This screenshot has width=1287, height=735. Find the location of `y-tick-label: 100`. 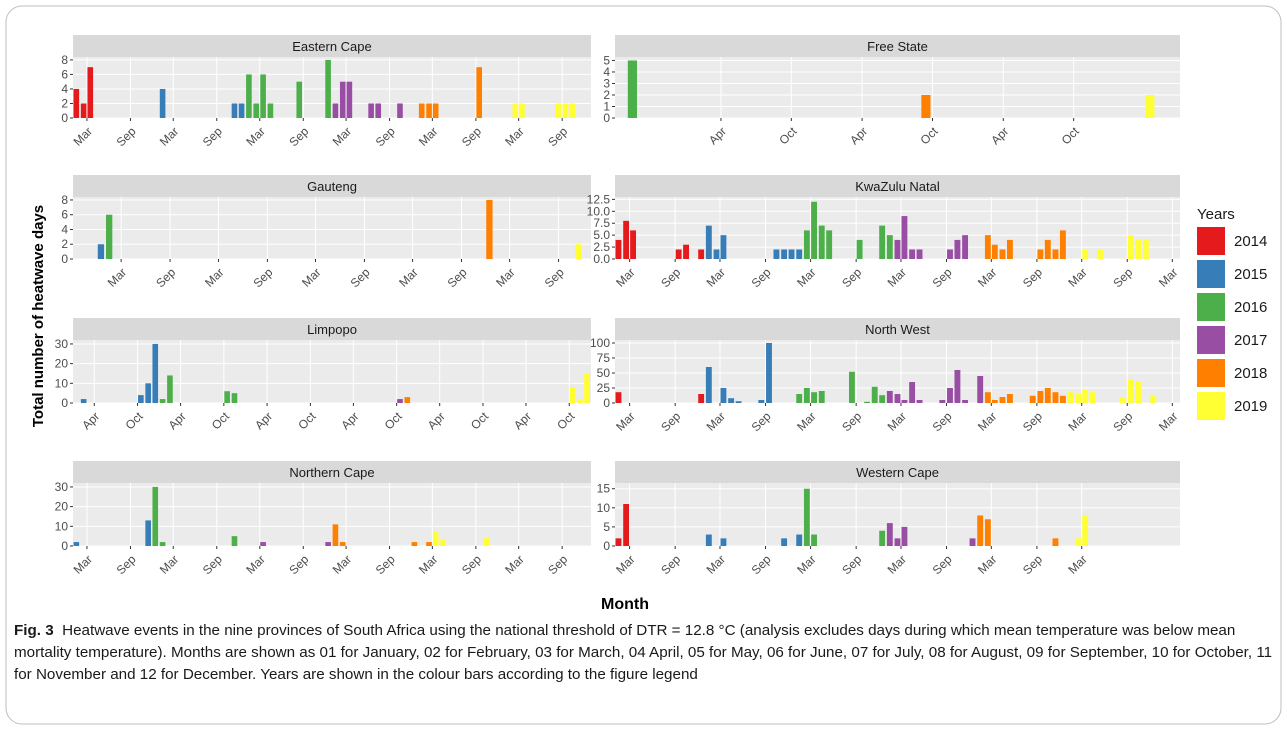

y-tick-label: 100 is located at coordinates (600, 343).